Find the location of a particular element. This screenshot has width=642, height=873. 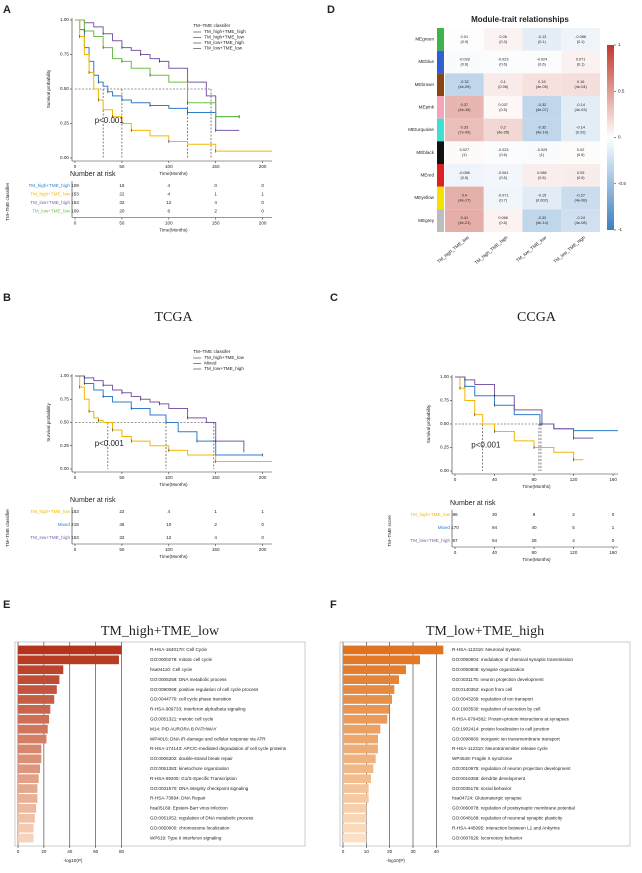

y-tick-label: 0.25 is located at coordinates (444, 447).